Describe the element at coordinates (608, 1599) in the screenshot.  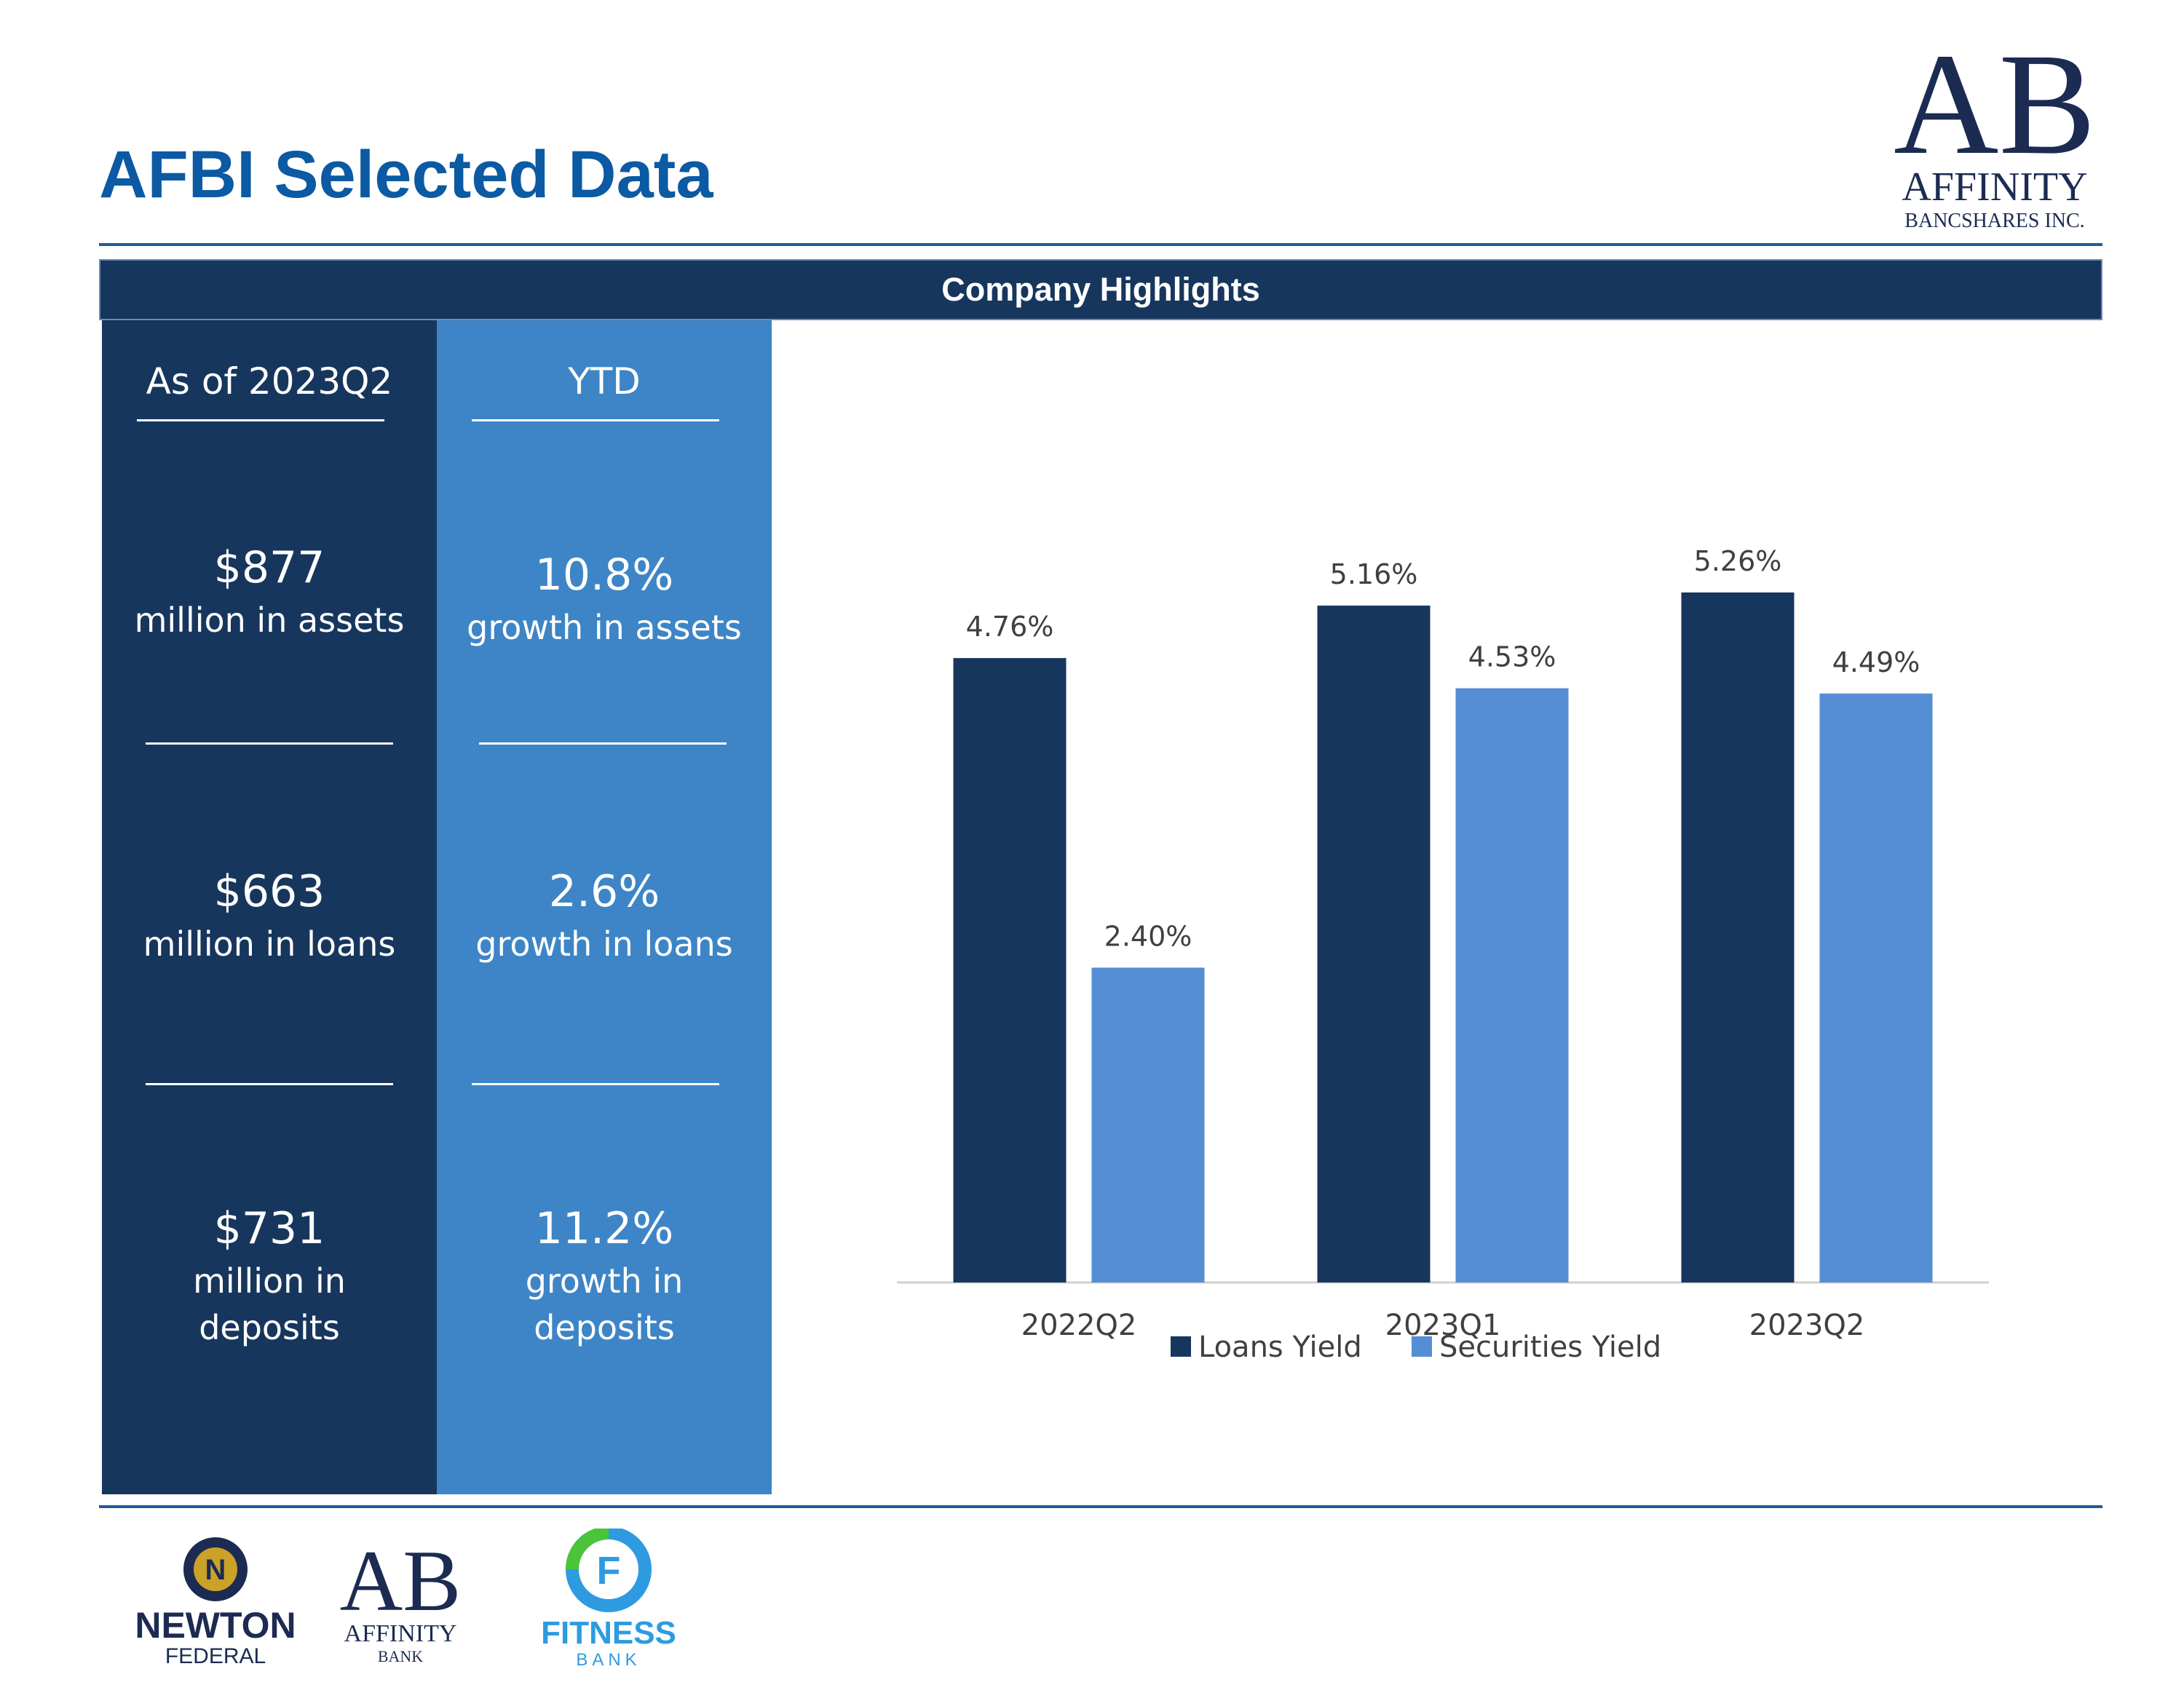
I see `fitness-bank-logo: F FITNESS BANK` at that location.